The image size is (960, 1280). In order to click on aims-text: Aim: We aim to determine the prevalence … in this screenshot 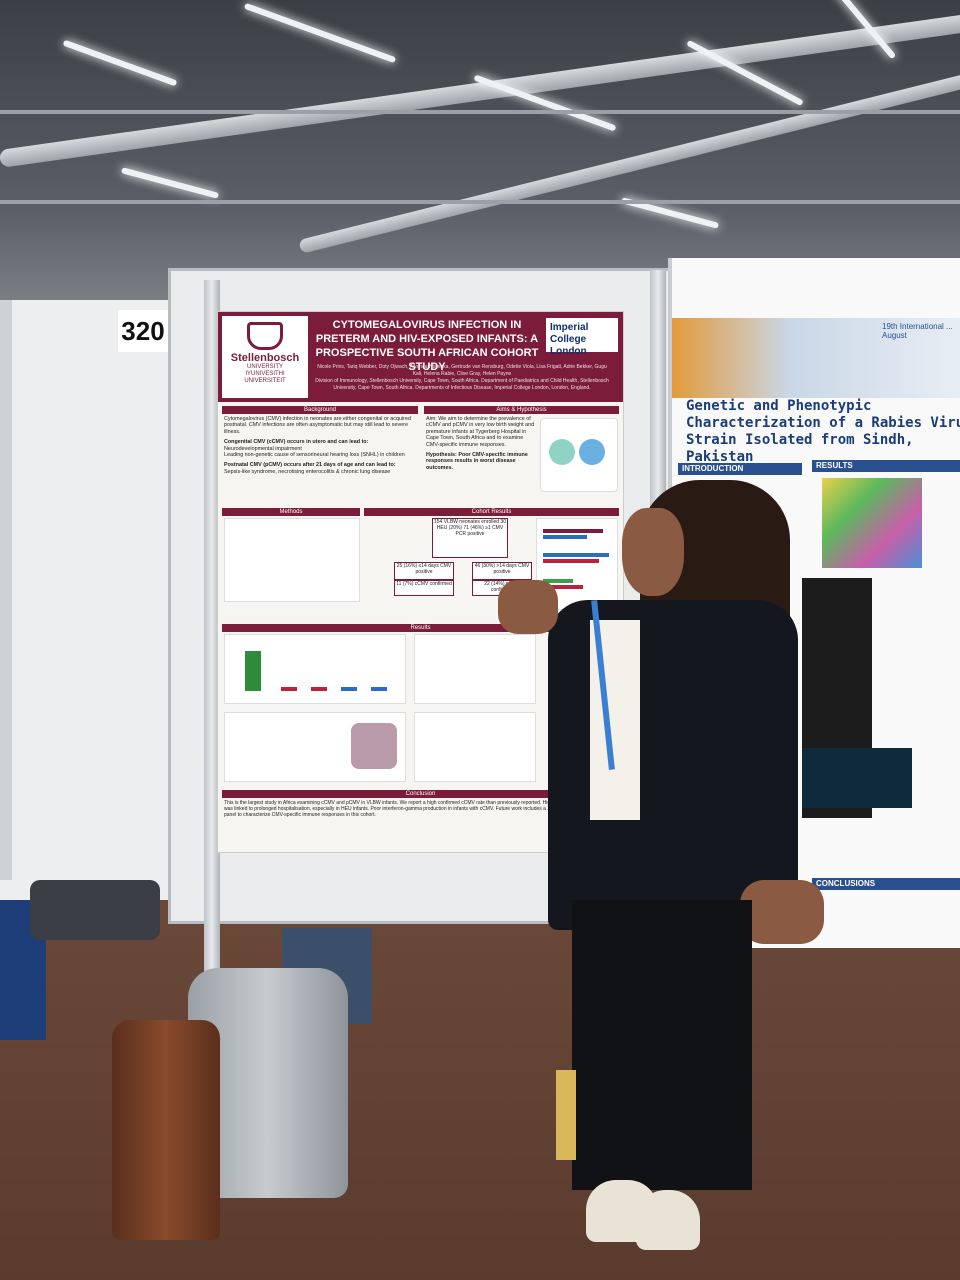, I will do `click(481, 443)`.